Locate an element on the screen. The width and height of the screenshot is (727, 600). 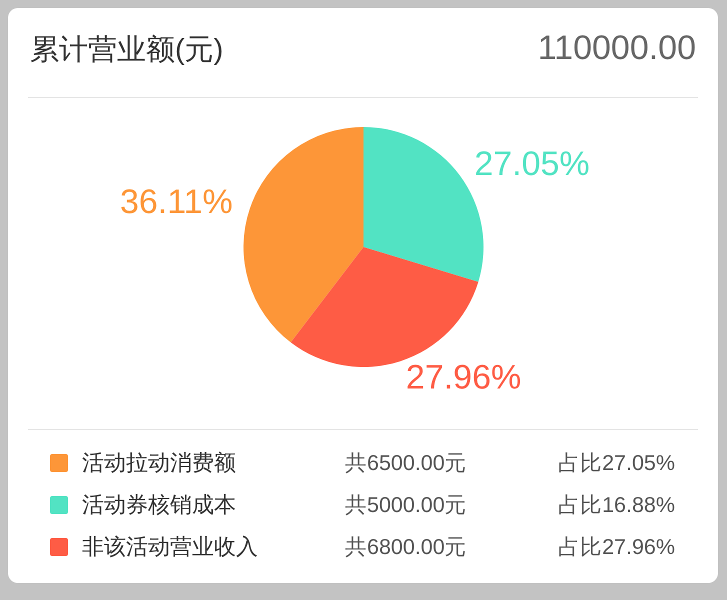
text: 共5000.00元 is located at coordinates (406, 505).